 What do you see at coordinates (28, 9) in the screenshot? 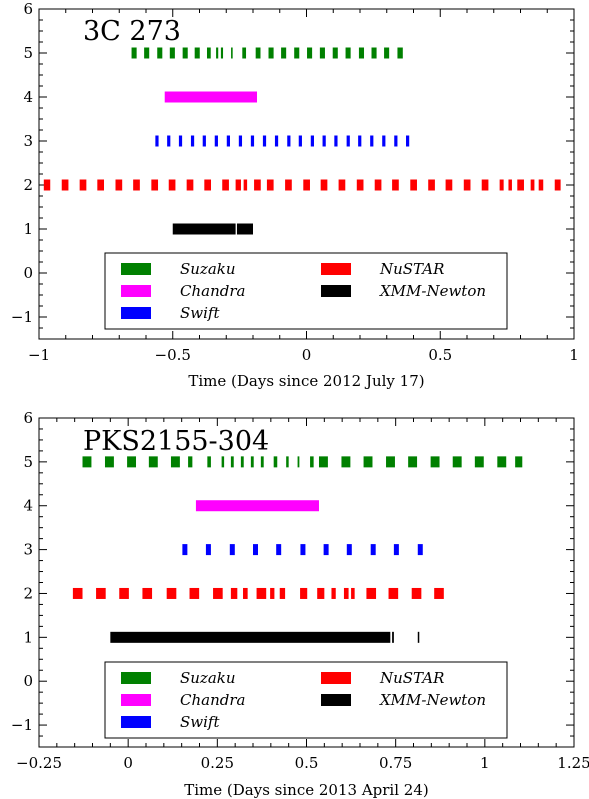
I see `y-tick-label: 6` at bounding box center [28, 9].